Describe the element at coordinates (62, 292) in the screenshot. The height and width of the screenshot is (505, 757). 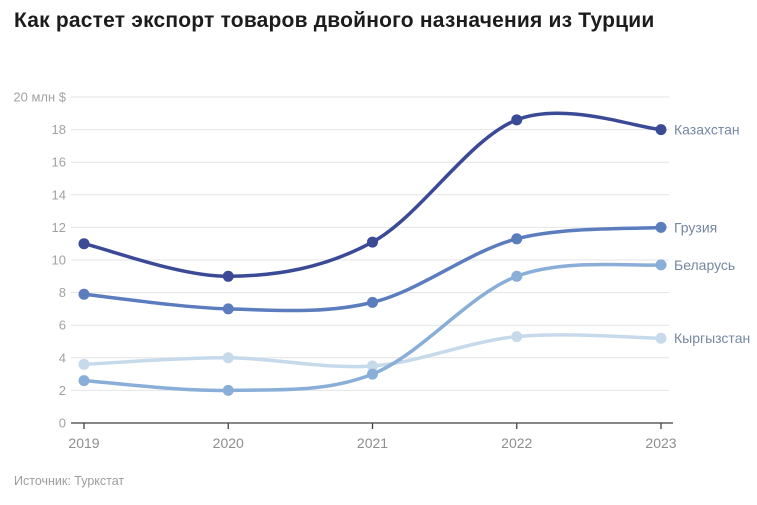
I see `y-tick-label: 8` at that location.